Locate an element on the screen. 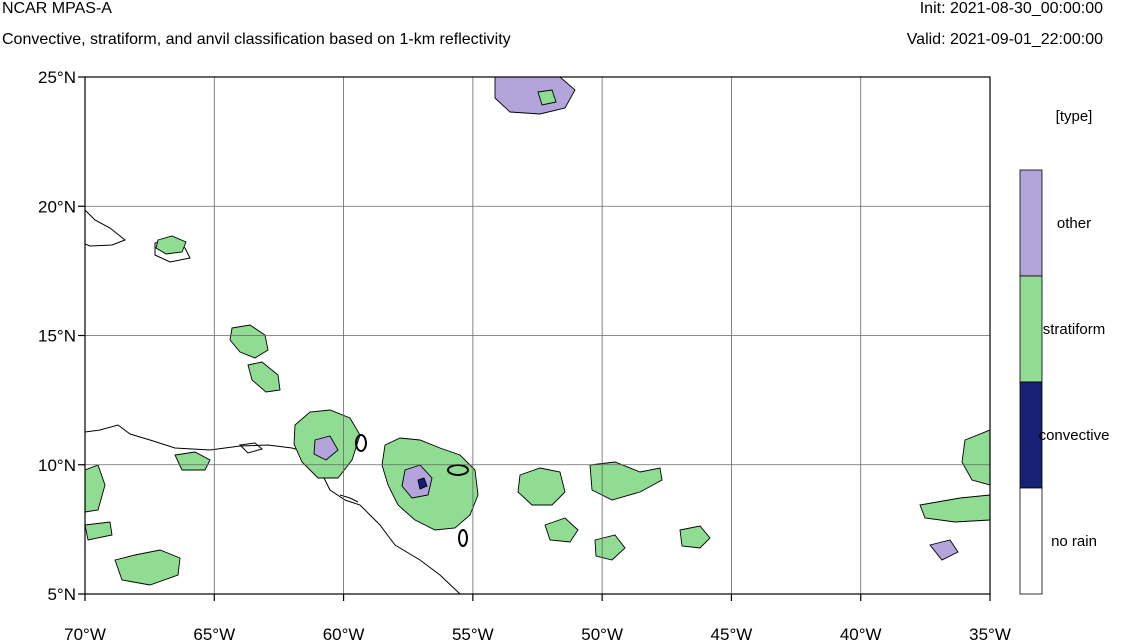 The width and height of the screenshot is (1128, 641). x-tick-label: 35°W is located at coordinates (990, 633).